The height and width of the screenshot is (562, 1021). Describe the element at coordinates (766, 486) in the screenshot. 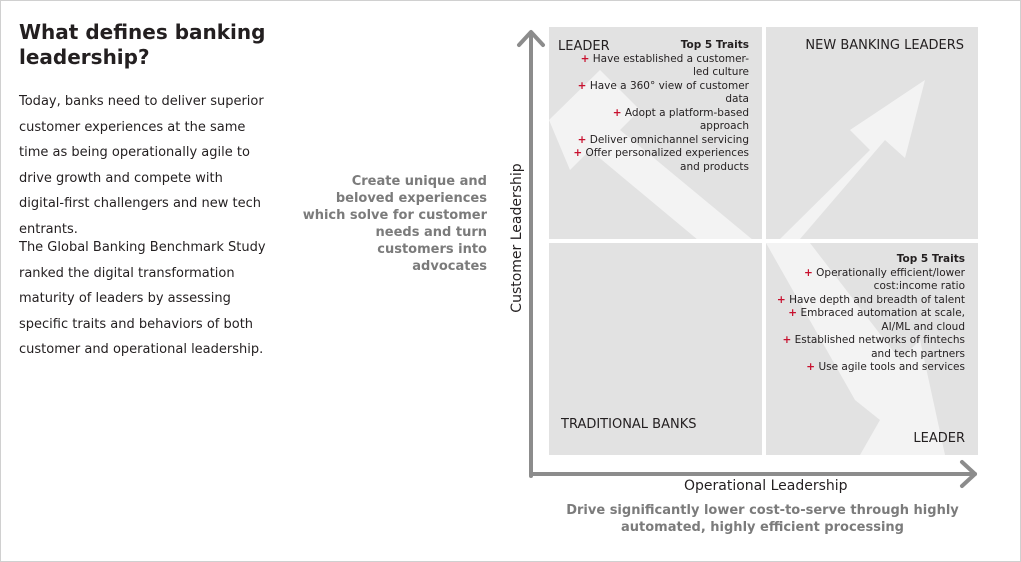

I see `x-axis-label: Operational Leadership` at that location.